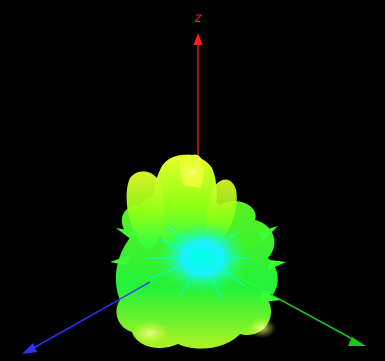 This screenshot has width=385, height=361. What do you see at coordinates (262, 328) in the screenshot?
I see `surface-highlight-bottom-right` at bounding box center [262, 328].